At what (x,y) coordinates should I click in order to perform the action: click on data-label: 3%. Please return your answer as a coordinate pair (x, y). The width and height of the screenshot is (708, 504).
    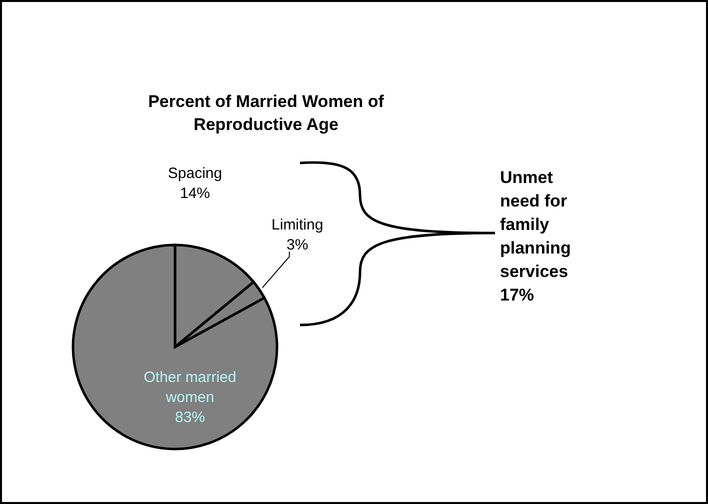
    Looking at the image, I should click on (297, 245).